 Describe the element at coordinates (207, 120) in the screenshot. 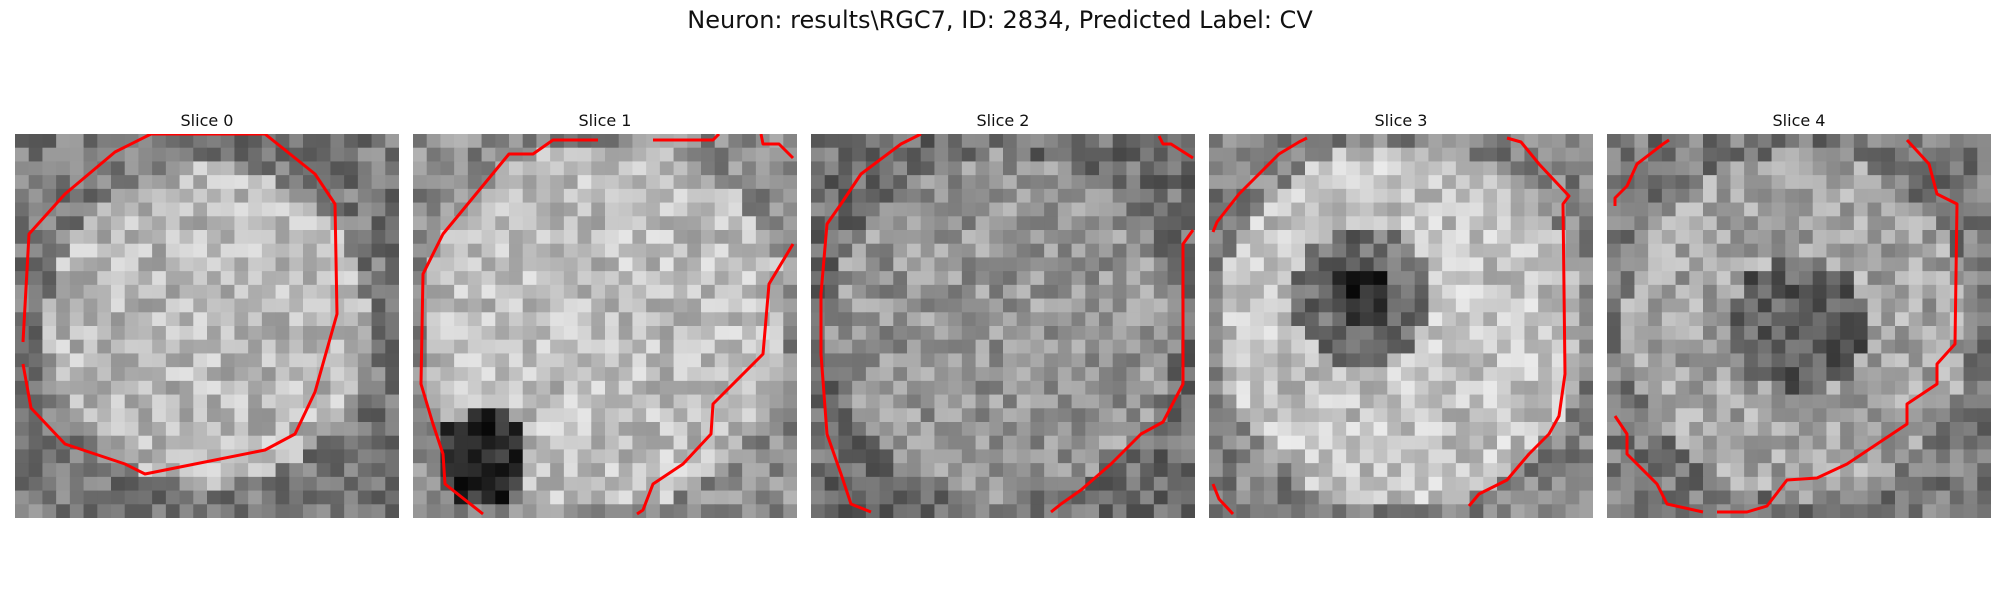

I see `slice-title-0: Slice 0` at that location.